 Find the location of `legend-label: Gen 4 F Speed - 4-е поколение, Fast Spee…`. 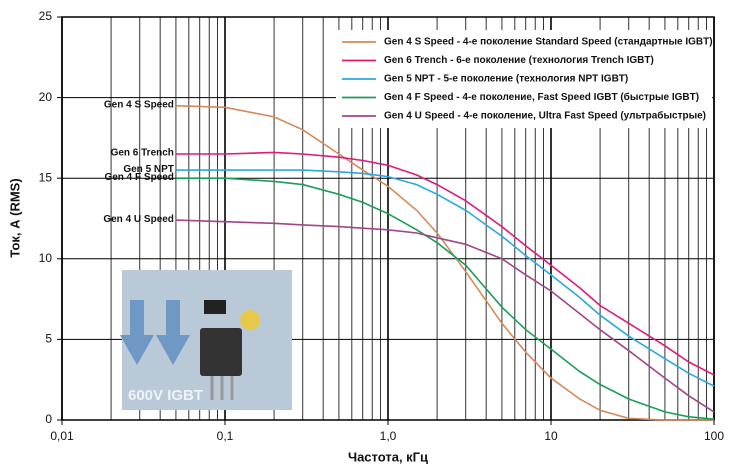

legend-label: Gen 4 F Speed - 4-е поколение, Fast Spee… is located at coordinates (541, 97).